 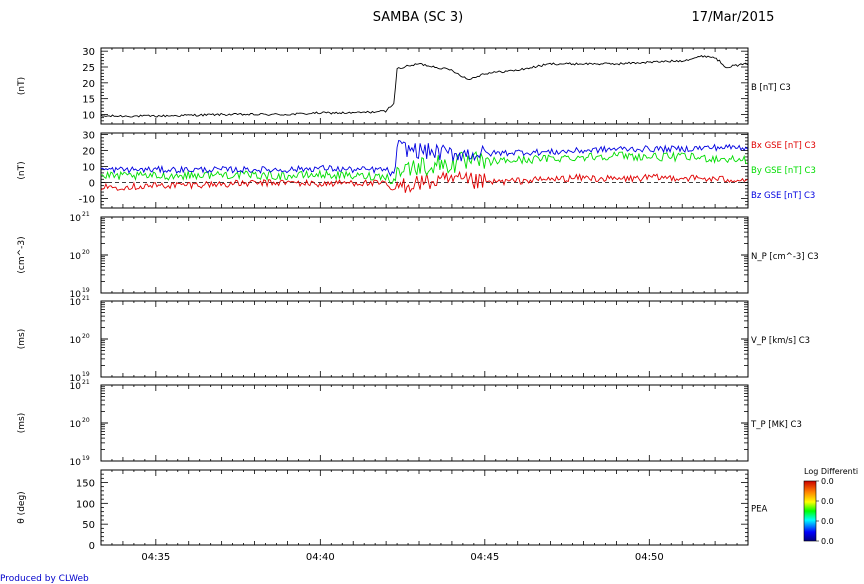 I want to click on colorbar-bar, so click(x=810, y=511).